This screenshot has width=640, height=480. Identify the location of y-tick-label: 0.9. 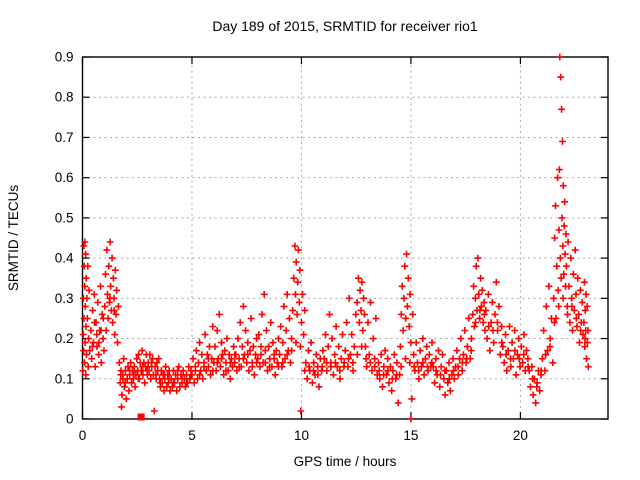
(64, 57).